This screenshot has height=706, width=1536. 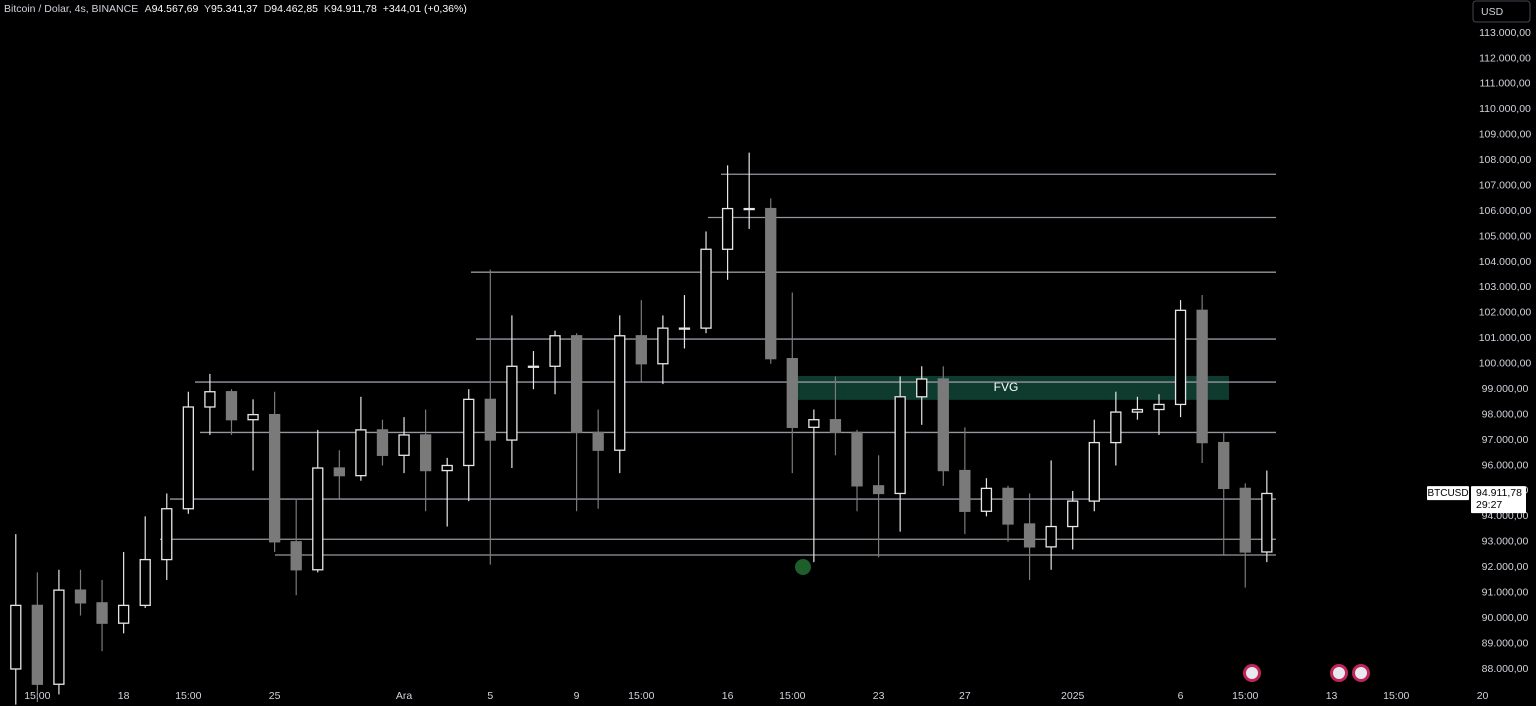 I want to click on y-tick-label: 101.000,00, so click(x=1505, y=338).